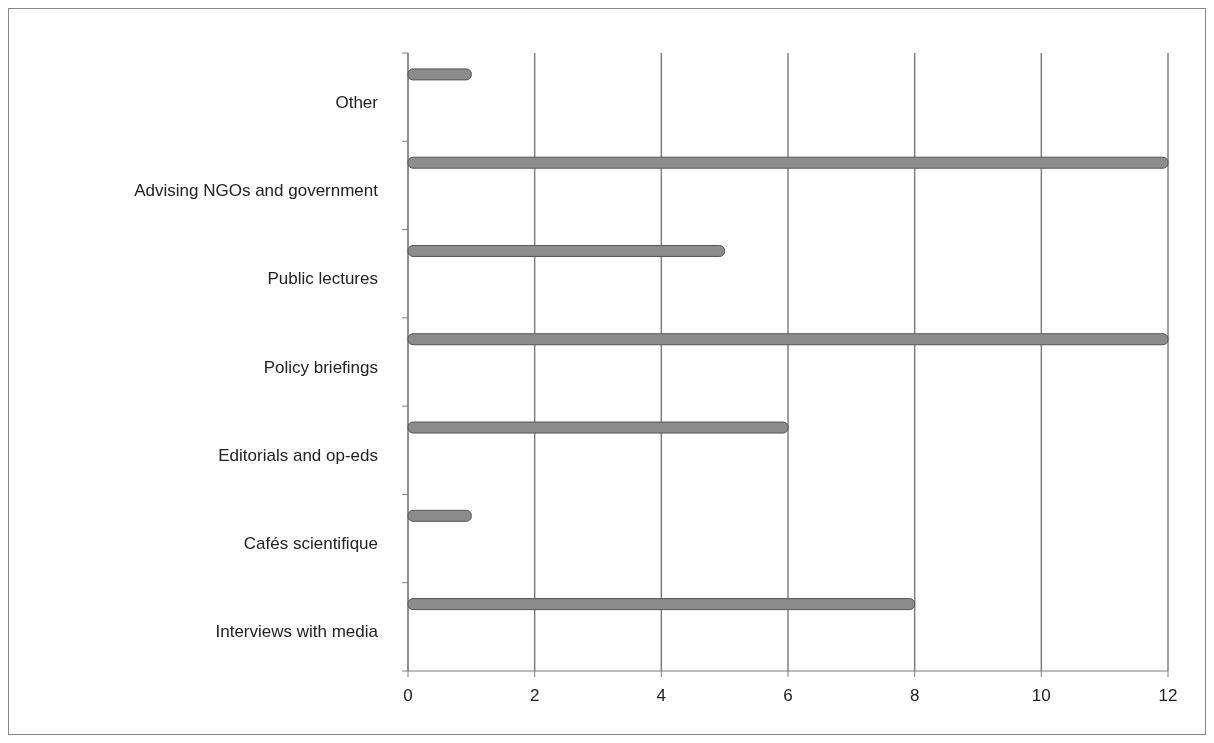 The height and width of the screenshot is (743, 1214). I want to click on x-tick-label: 12, so click(1168, 695).